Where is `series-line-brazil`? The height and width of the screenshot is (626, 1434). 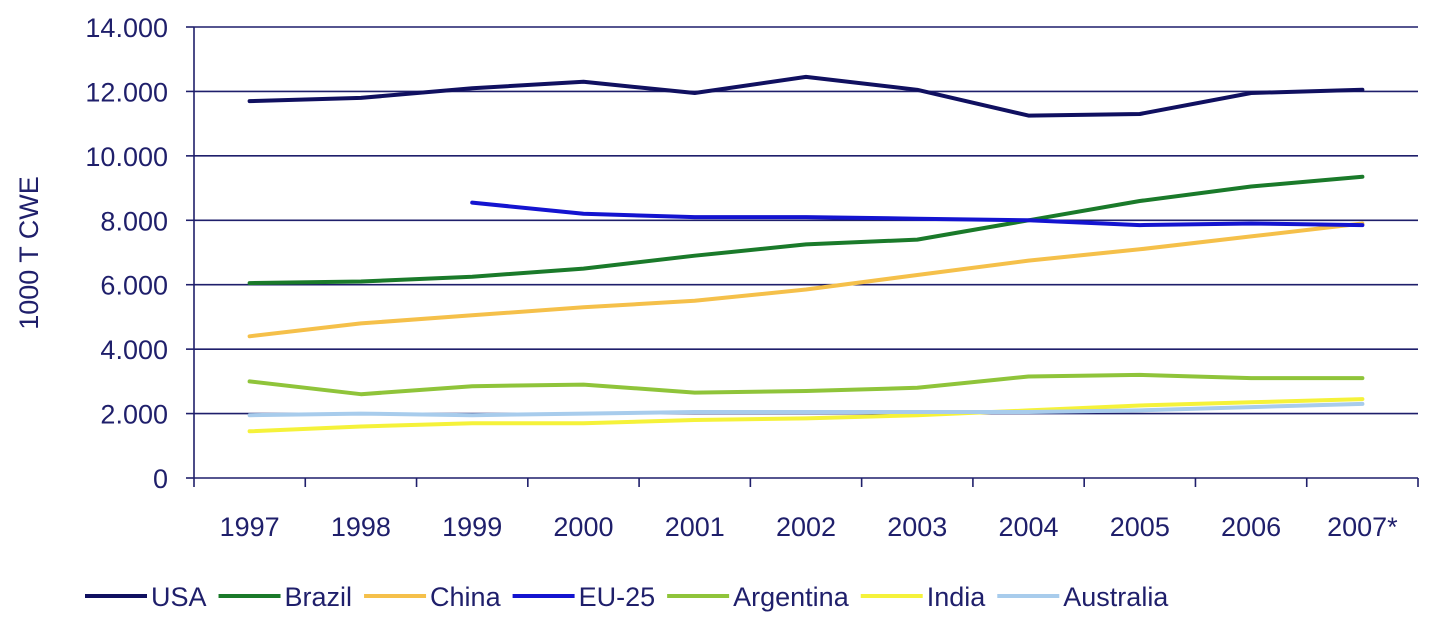
series-line-brazil is located at coordinates (806, 230).